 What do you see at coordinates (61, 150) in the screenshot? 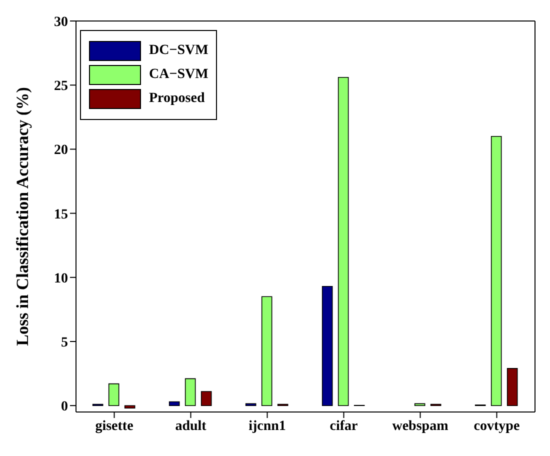
I see `y-tick-label: 20` at bounding box center [61, 150].